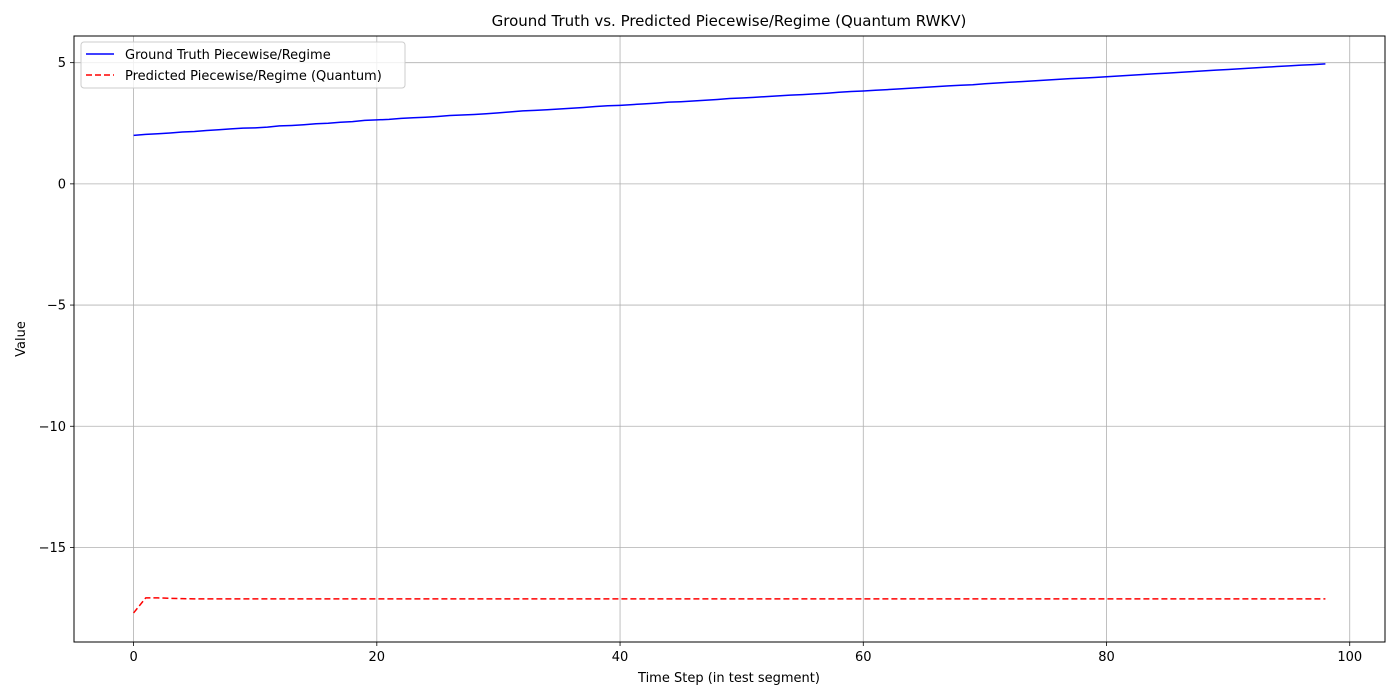 The height and width of the screenshot is (700, 1400). I want to click on x-axis-label: Time Step (in test segment), so click(728, 678).